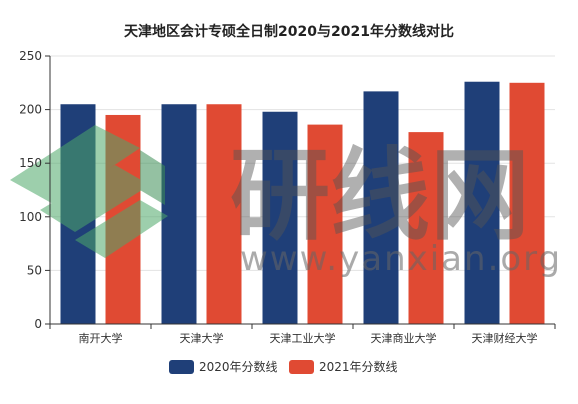 Image resolution: width=578 pixels, height=404 pixels. What do you see at coordinates (358, 366) in the screenshot?
I see `legend-label: 2021年分数线` at bounding box center [358, 366].